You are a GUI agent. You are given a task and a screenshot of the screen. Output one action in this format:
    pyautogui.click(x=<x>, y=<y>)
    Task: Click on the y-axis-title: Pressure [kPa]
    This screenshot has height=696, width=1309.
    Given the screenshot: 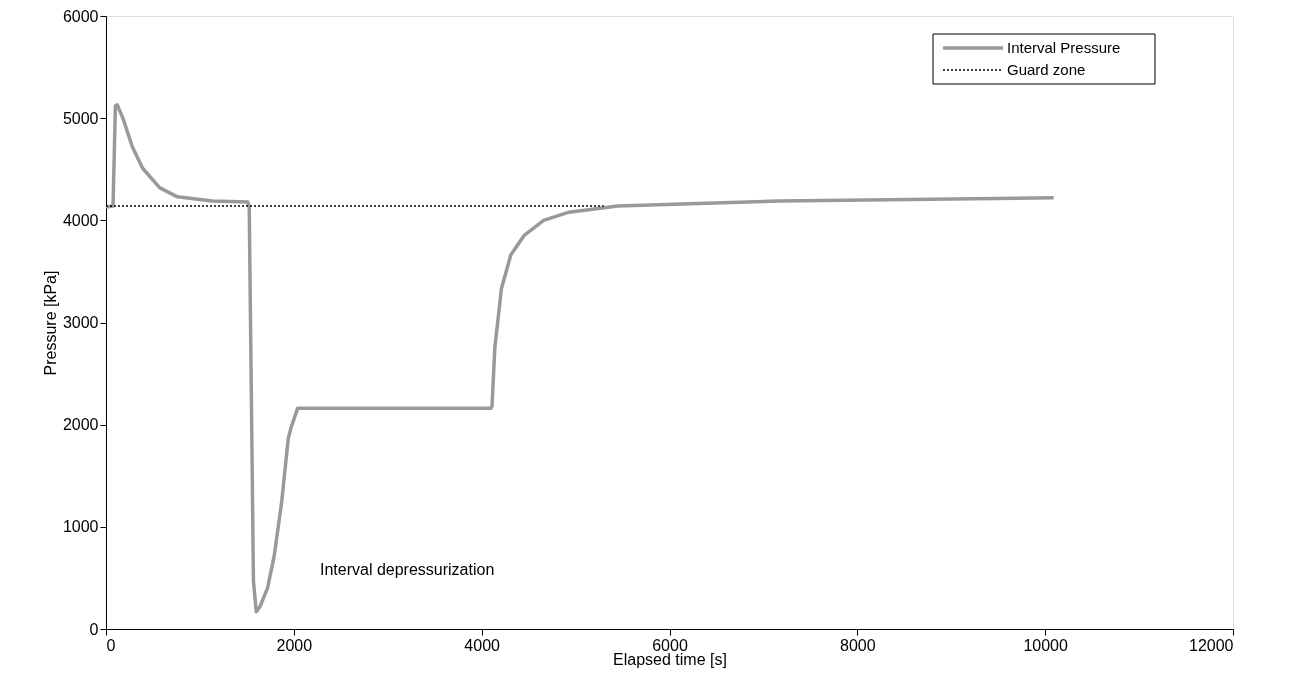 What is the action you would take?
    pyautogui.click(x=50, y=323)
    